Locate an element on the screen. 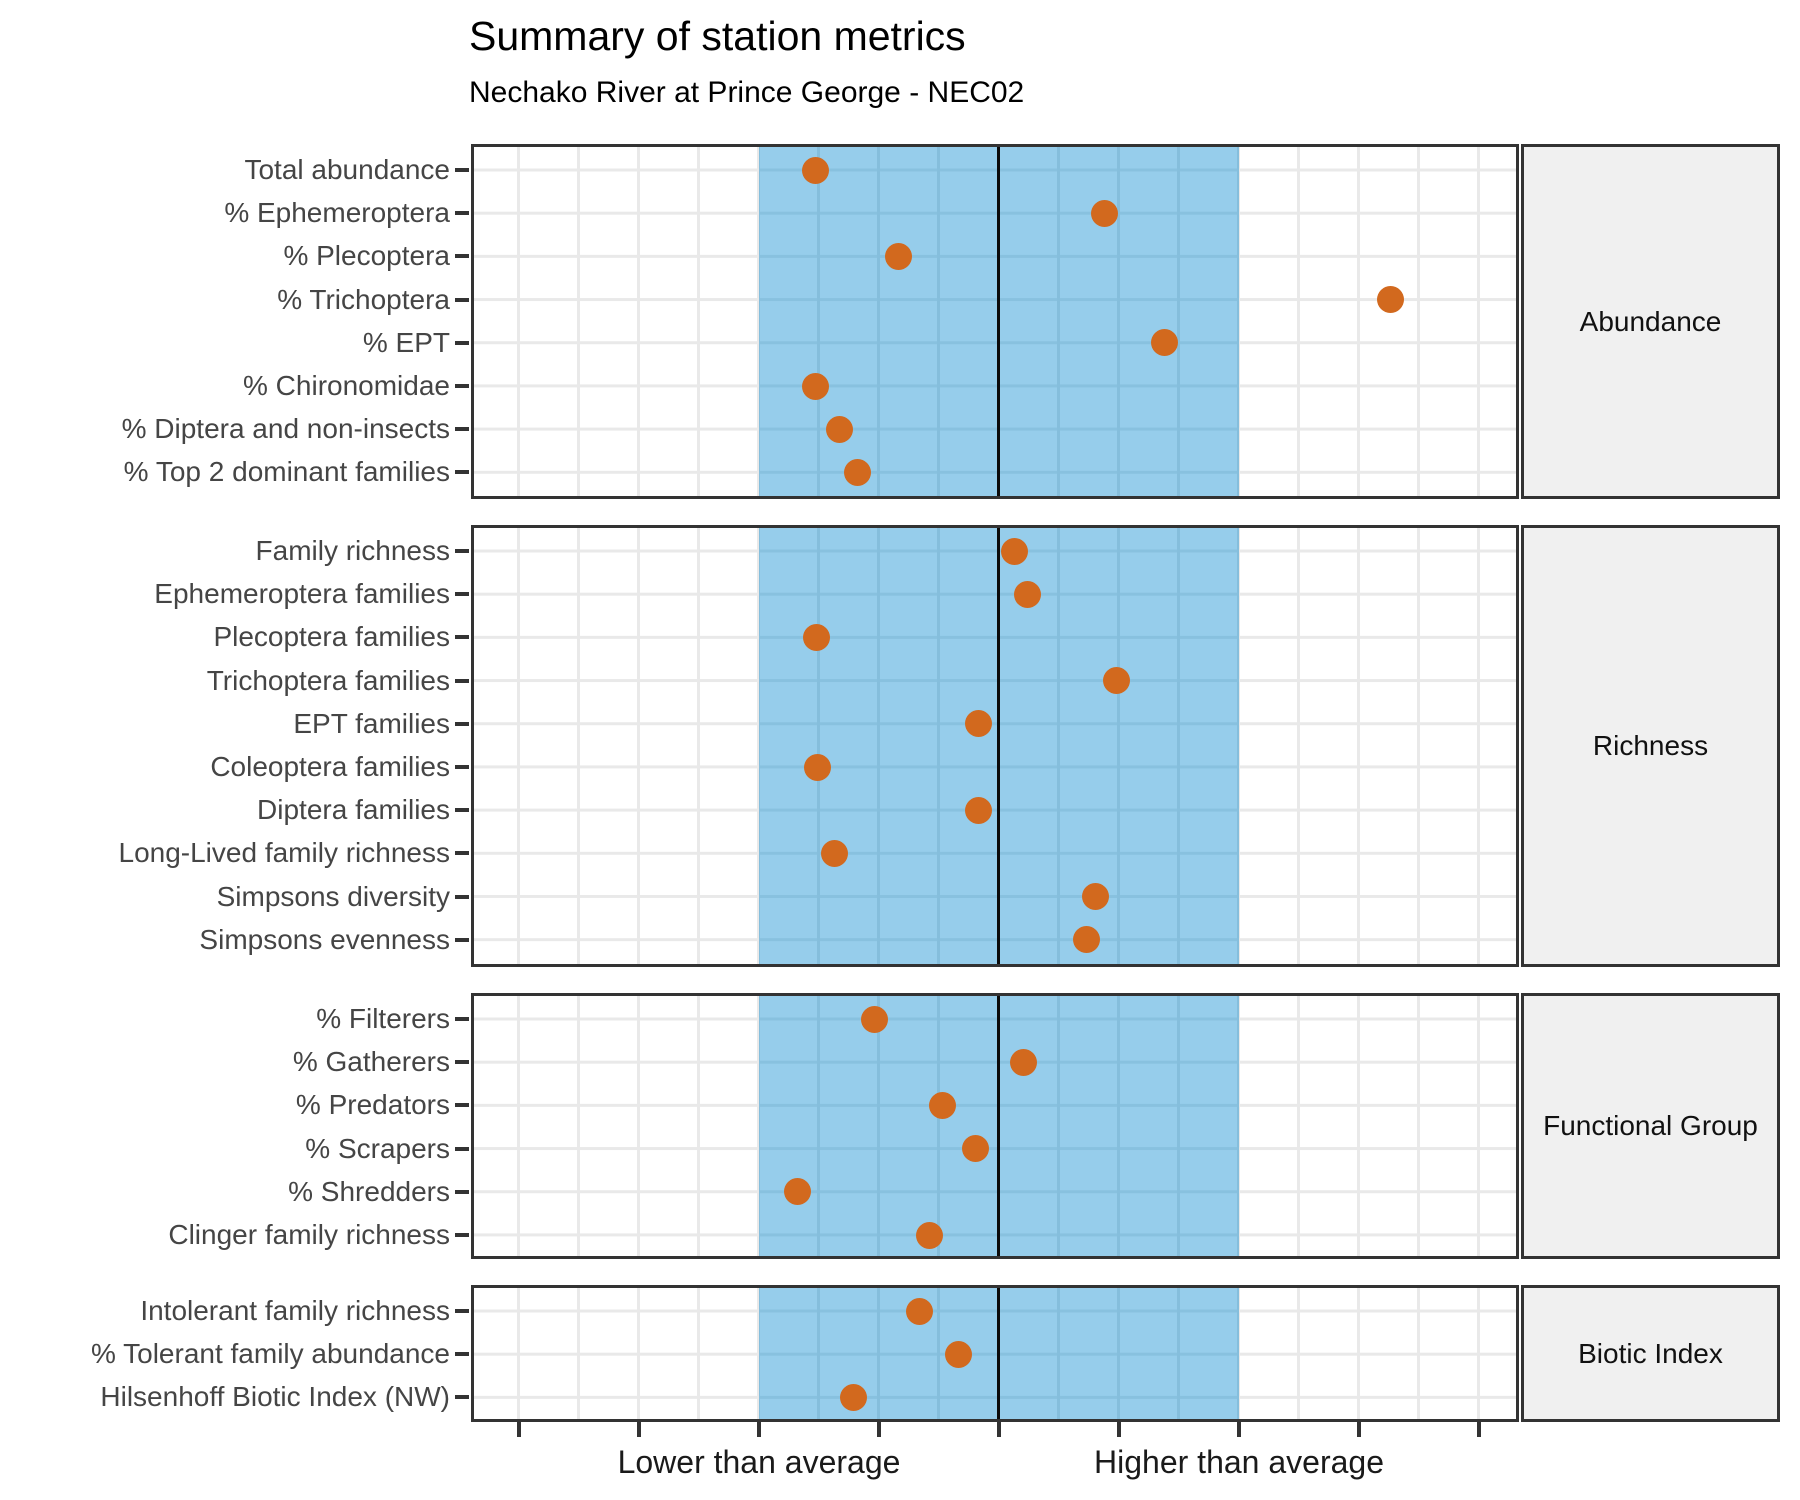 Image resolution: width=1800 pixels, height=1500 pixels. x-axis-label-lower: Lower than average is located at coordinates (759, 1462).